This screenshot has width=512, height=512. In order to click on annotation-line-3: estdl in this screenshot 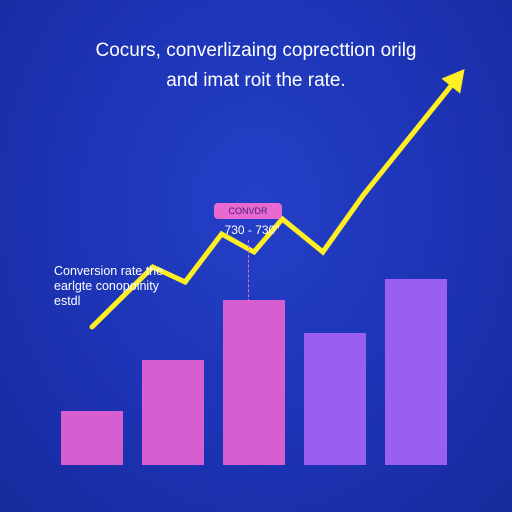, I will do `click(67, 301)`.